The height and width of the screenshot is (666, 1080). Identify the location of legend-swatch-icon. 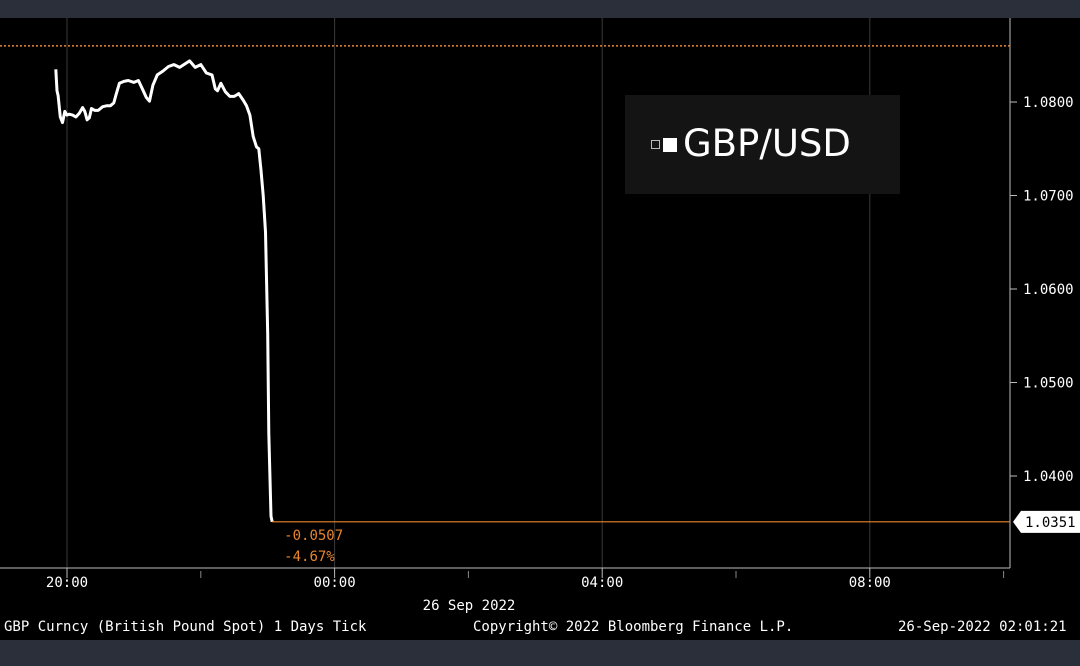
(670, 145).